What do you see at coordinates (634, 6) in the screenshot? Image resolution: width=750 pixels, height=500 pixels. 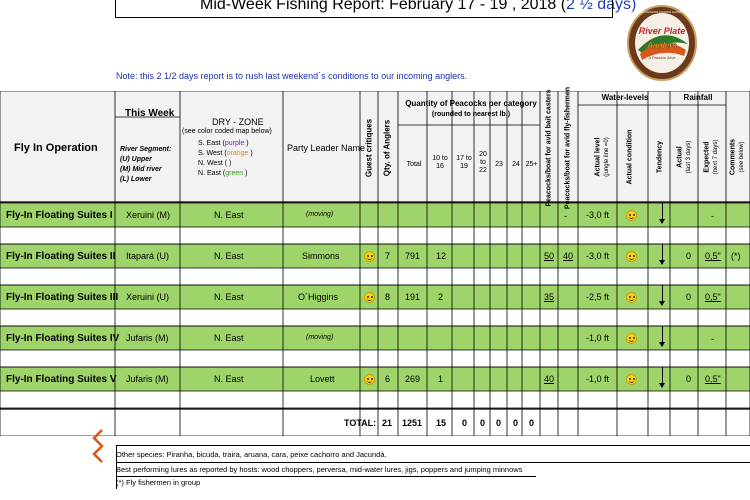 I see `title-end: )` at bounding box center [634, 6].